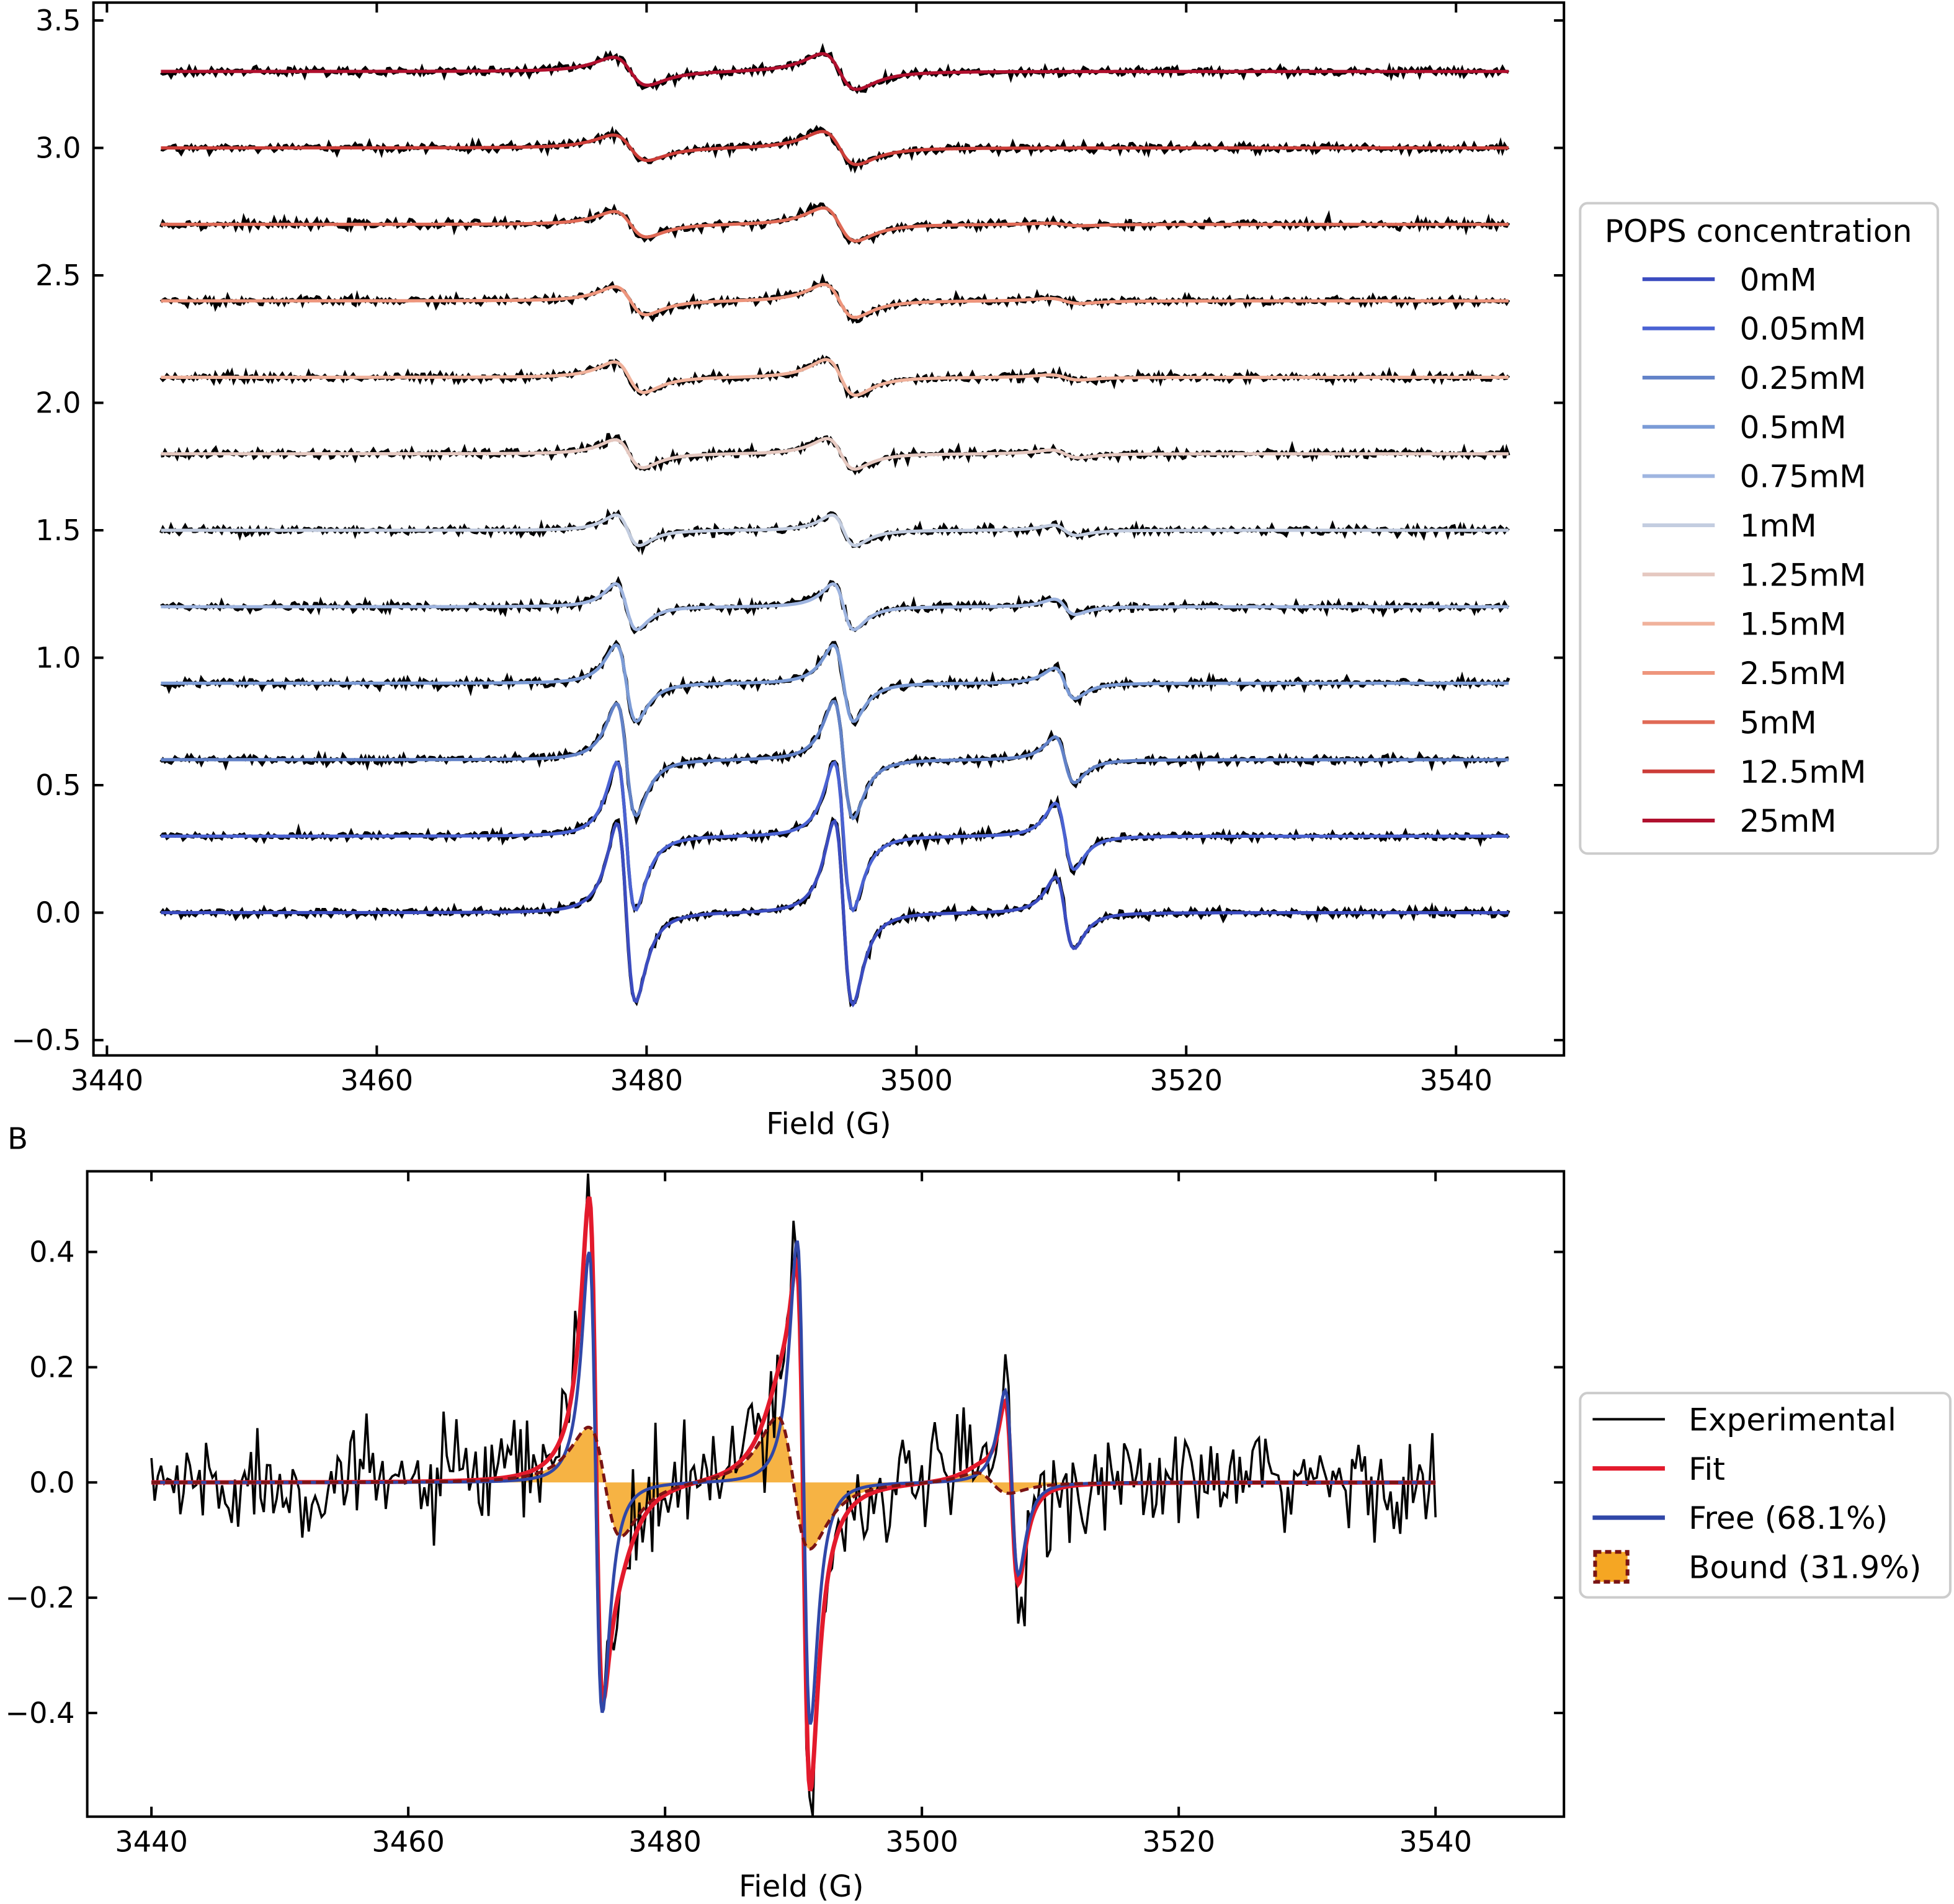  What do you see at coordinates (835, 683) in the screenshot?
I see `fit-trace-0.5mM` at bounding box center [835, 683].